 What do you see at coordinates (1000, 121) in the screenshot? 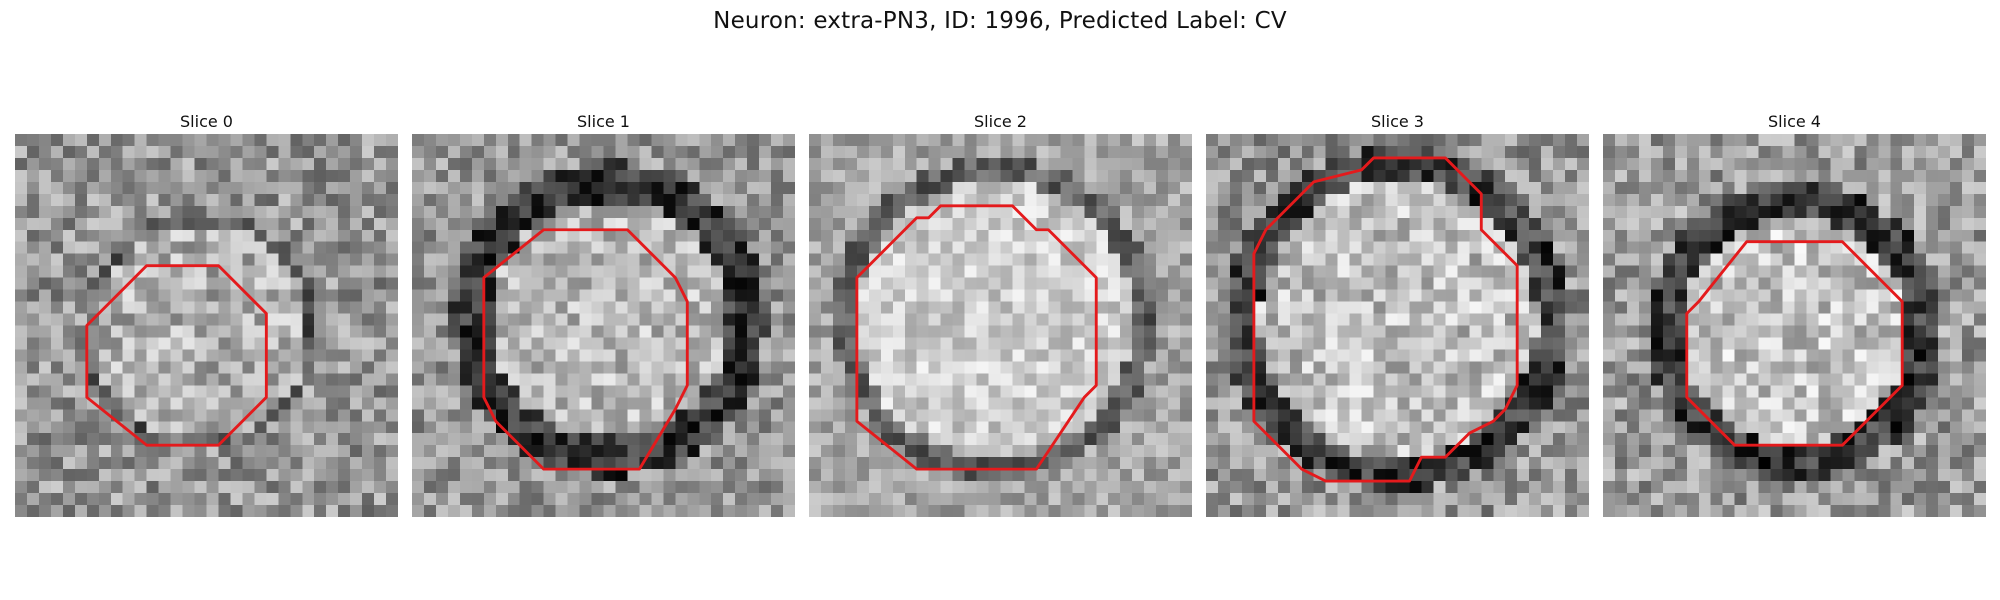
I see `slice-title-2: Slice 2` at bounding box center [1000, 121].